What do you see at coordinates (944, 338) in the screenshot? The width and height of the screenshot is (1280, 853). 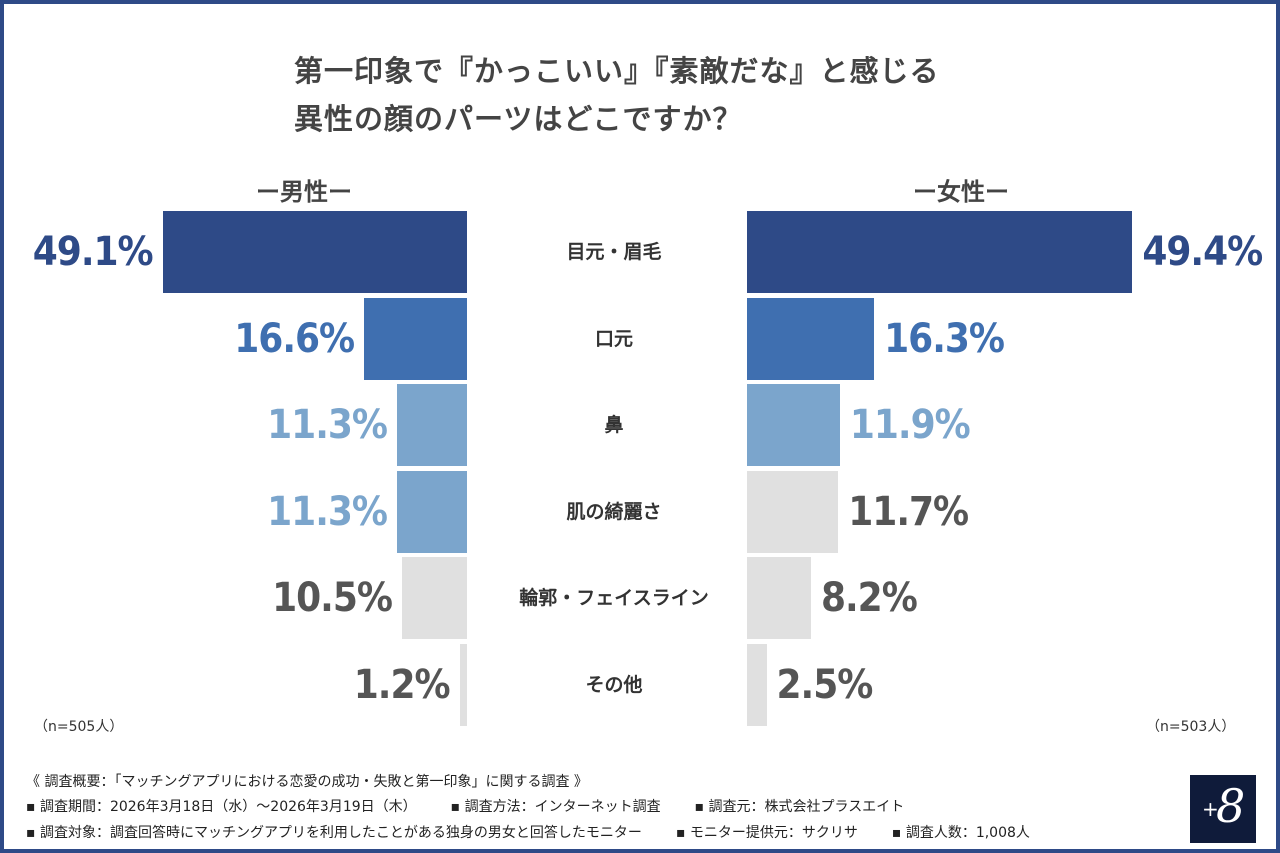 I see `female-value-label: 16.3%` at bounding box center [944, 338].